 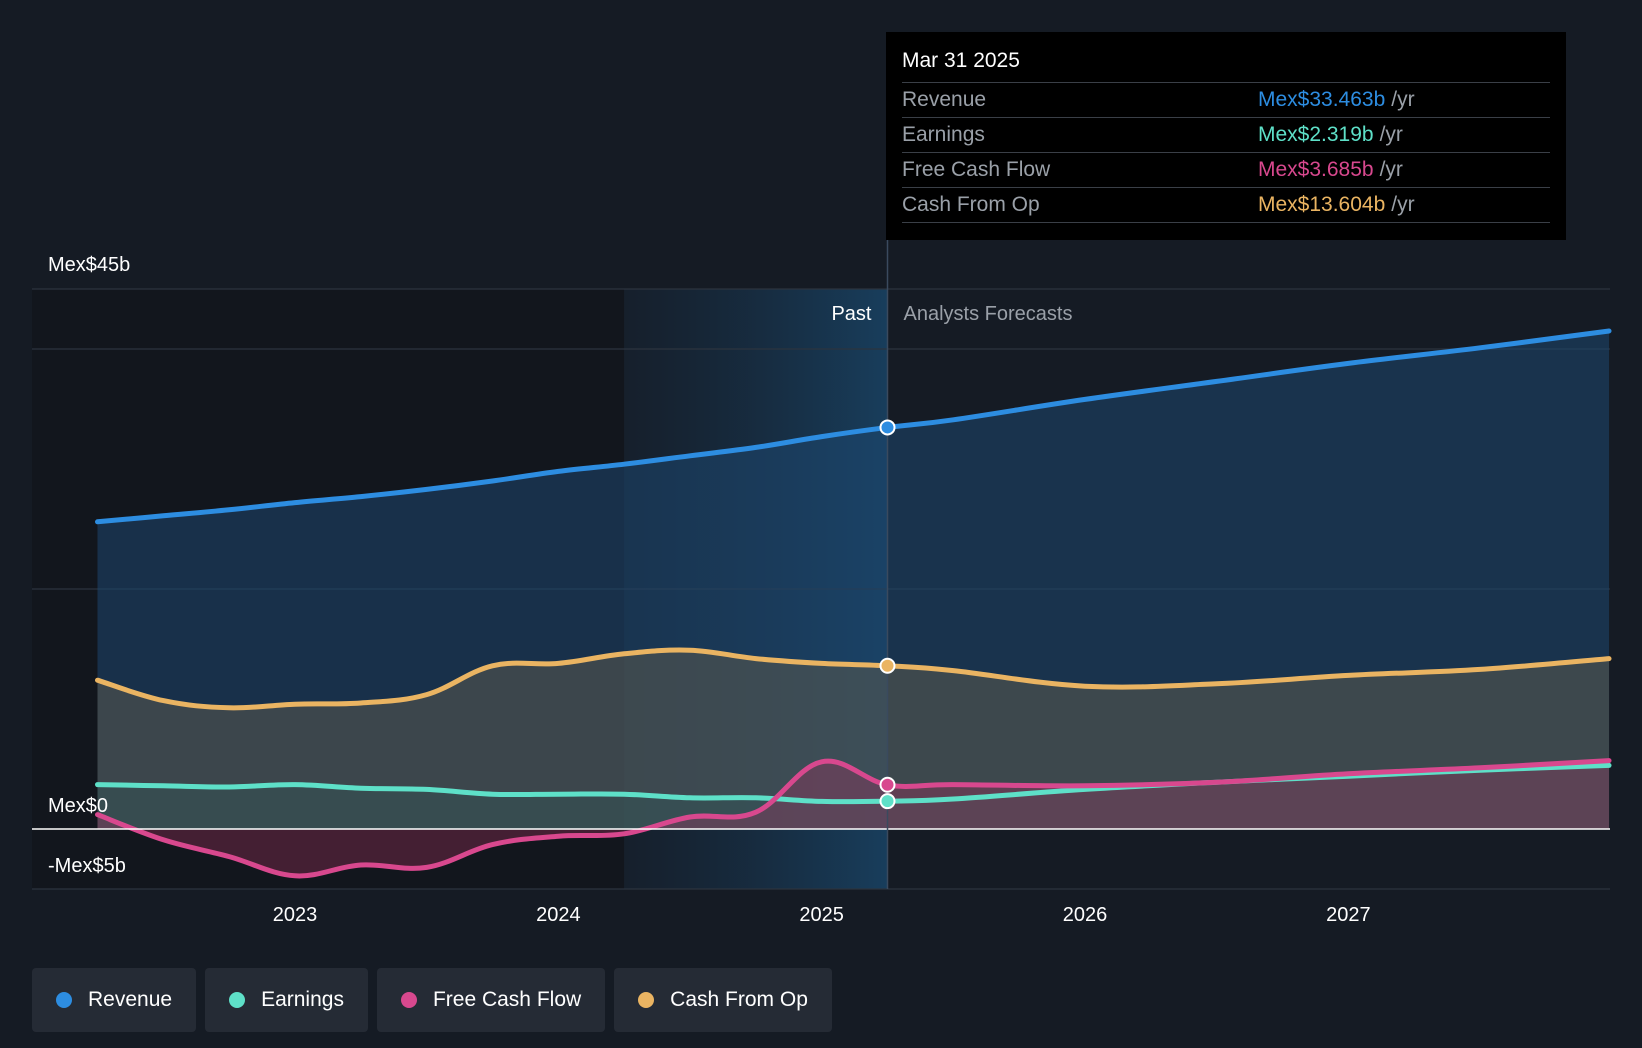 I want to click on y-label-top: Mex$45b, so click(x=89, y=265).